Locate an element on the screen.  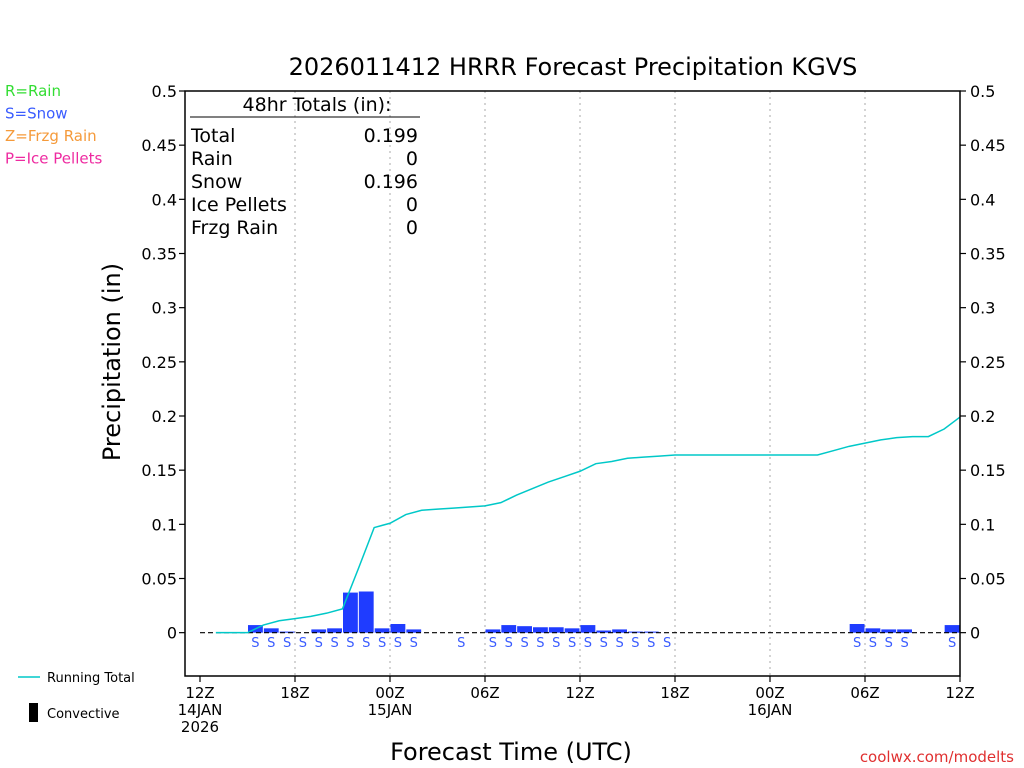
y-tick-label-left: 0.3 is located at coordinates (164, 308).